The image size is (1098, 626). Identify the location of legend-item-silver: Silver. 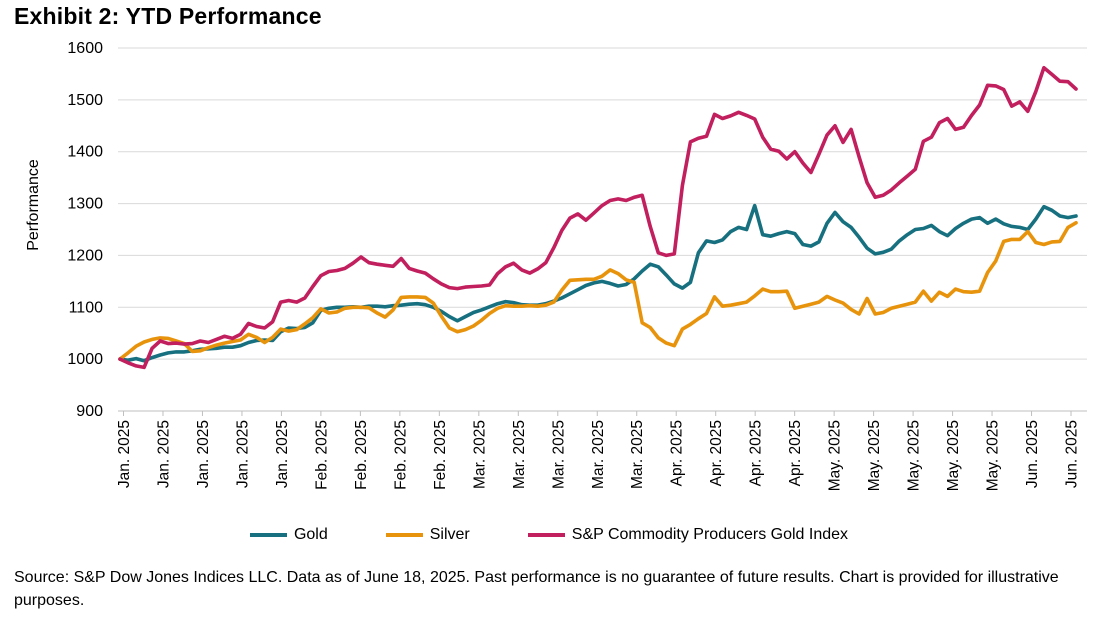
(427, 535).